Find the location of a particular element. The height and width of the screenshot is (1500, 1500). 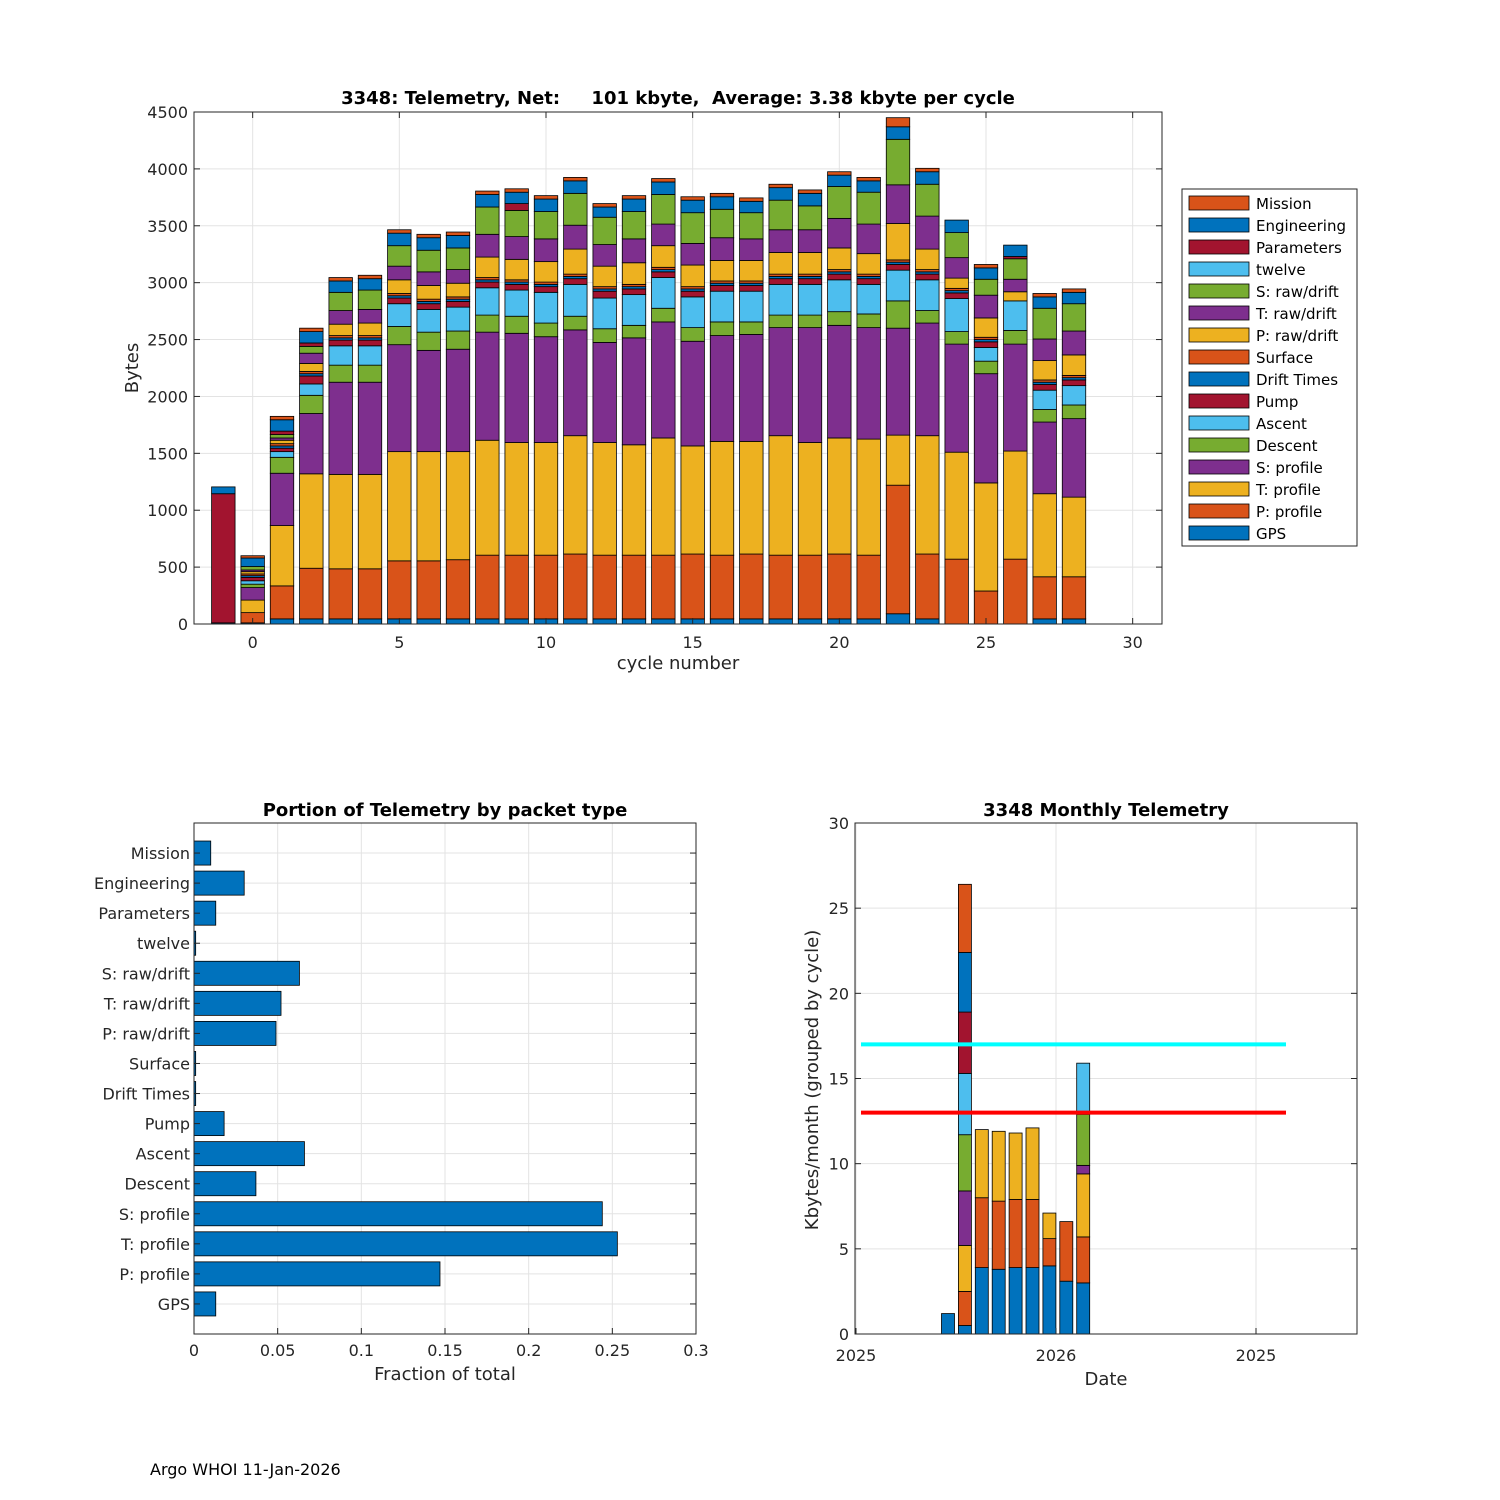

y-tick-label: 3500 is located at coordinates (167, 226).